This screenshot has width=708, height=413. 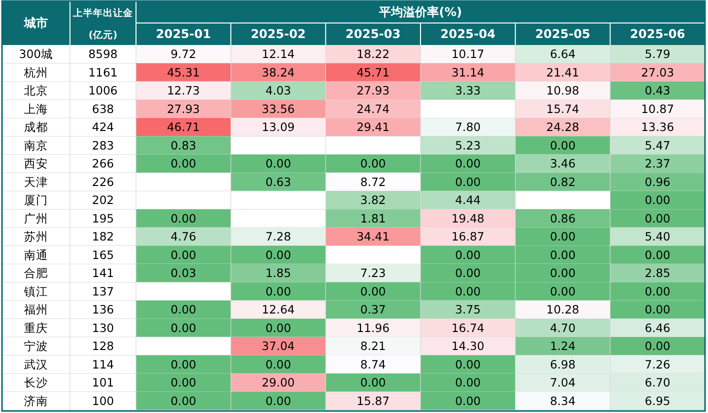 What do you see at coordinates (36, 346) in the screenshot?
I see `y-tick-label: 宁波` at bounding box center [36, 346].